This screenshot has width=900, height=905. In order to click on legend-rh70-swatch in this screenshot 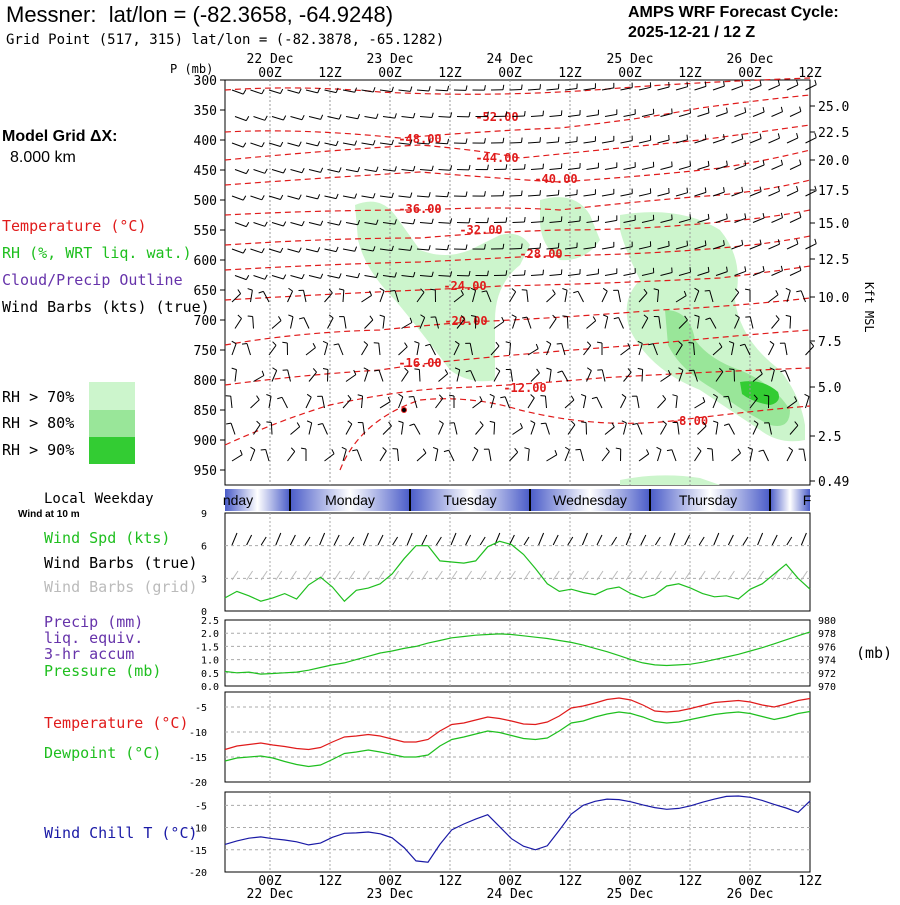, I will do `click(112, 396)`.